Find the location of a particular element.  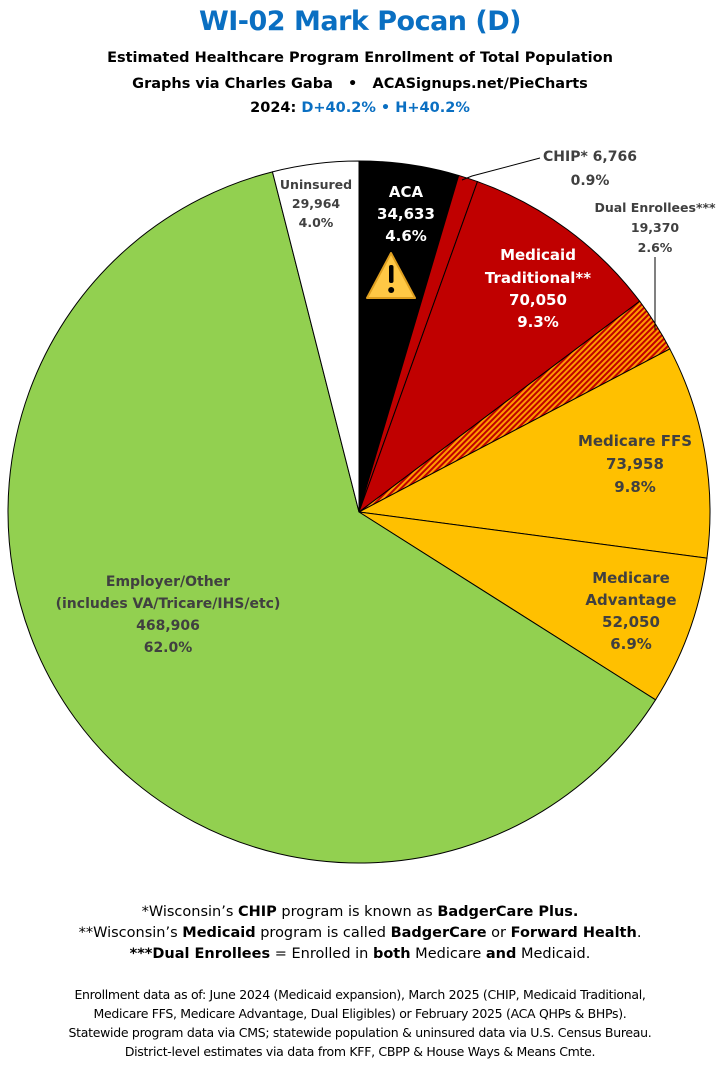

slice-label: 70,050 is located at coordinates (538, 300).